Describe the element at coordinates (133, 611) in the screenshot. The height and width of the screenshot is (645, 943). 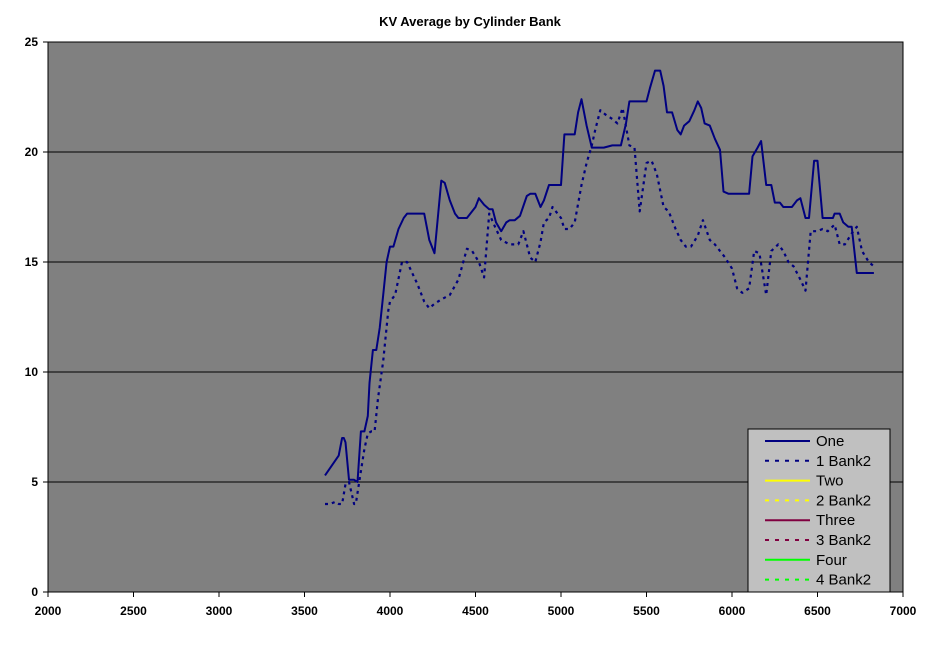
I see `x-tick-label: 2500` at that location.